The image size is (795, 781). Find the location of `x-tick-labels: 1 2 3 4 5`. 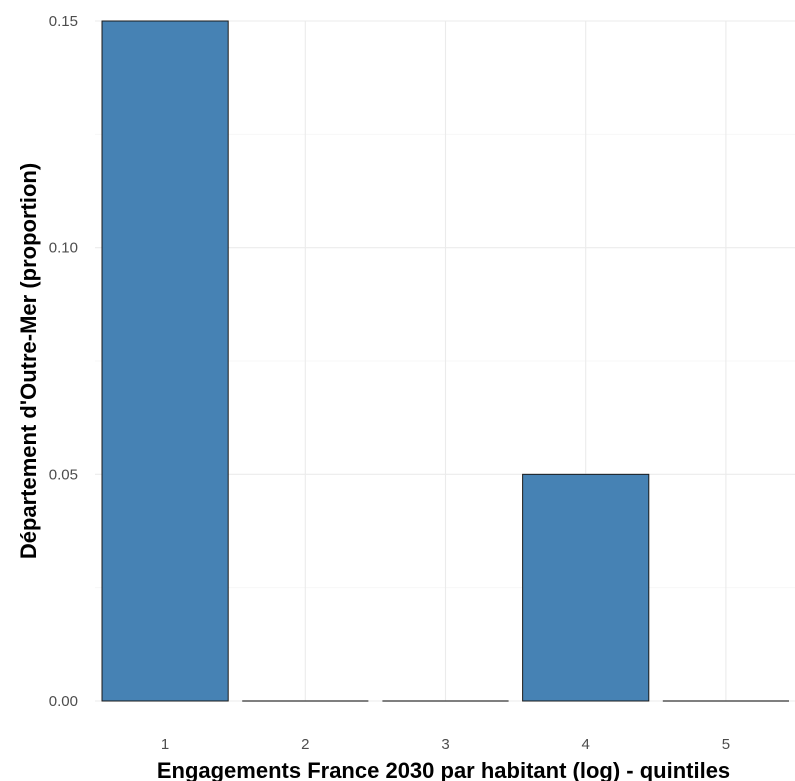

x-tick-labels: 1 2 3 4 5 is located at coordinates (445, 744).